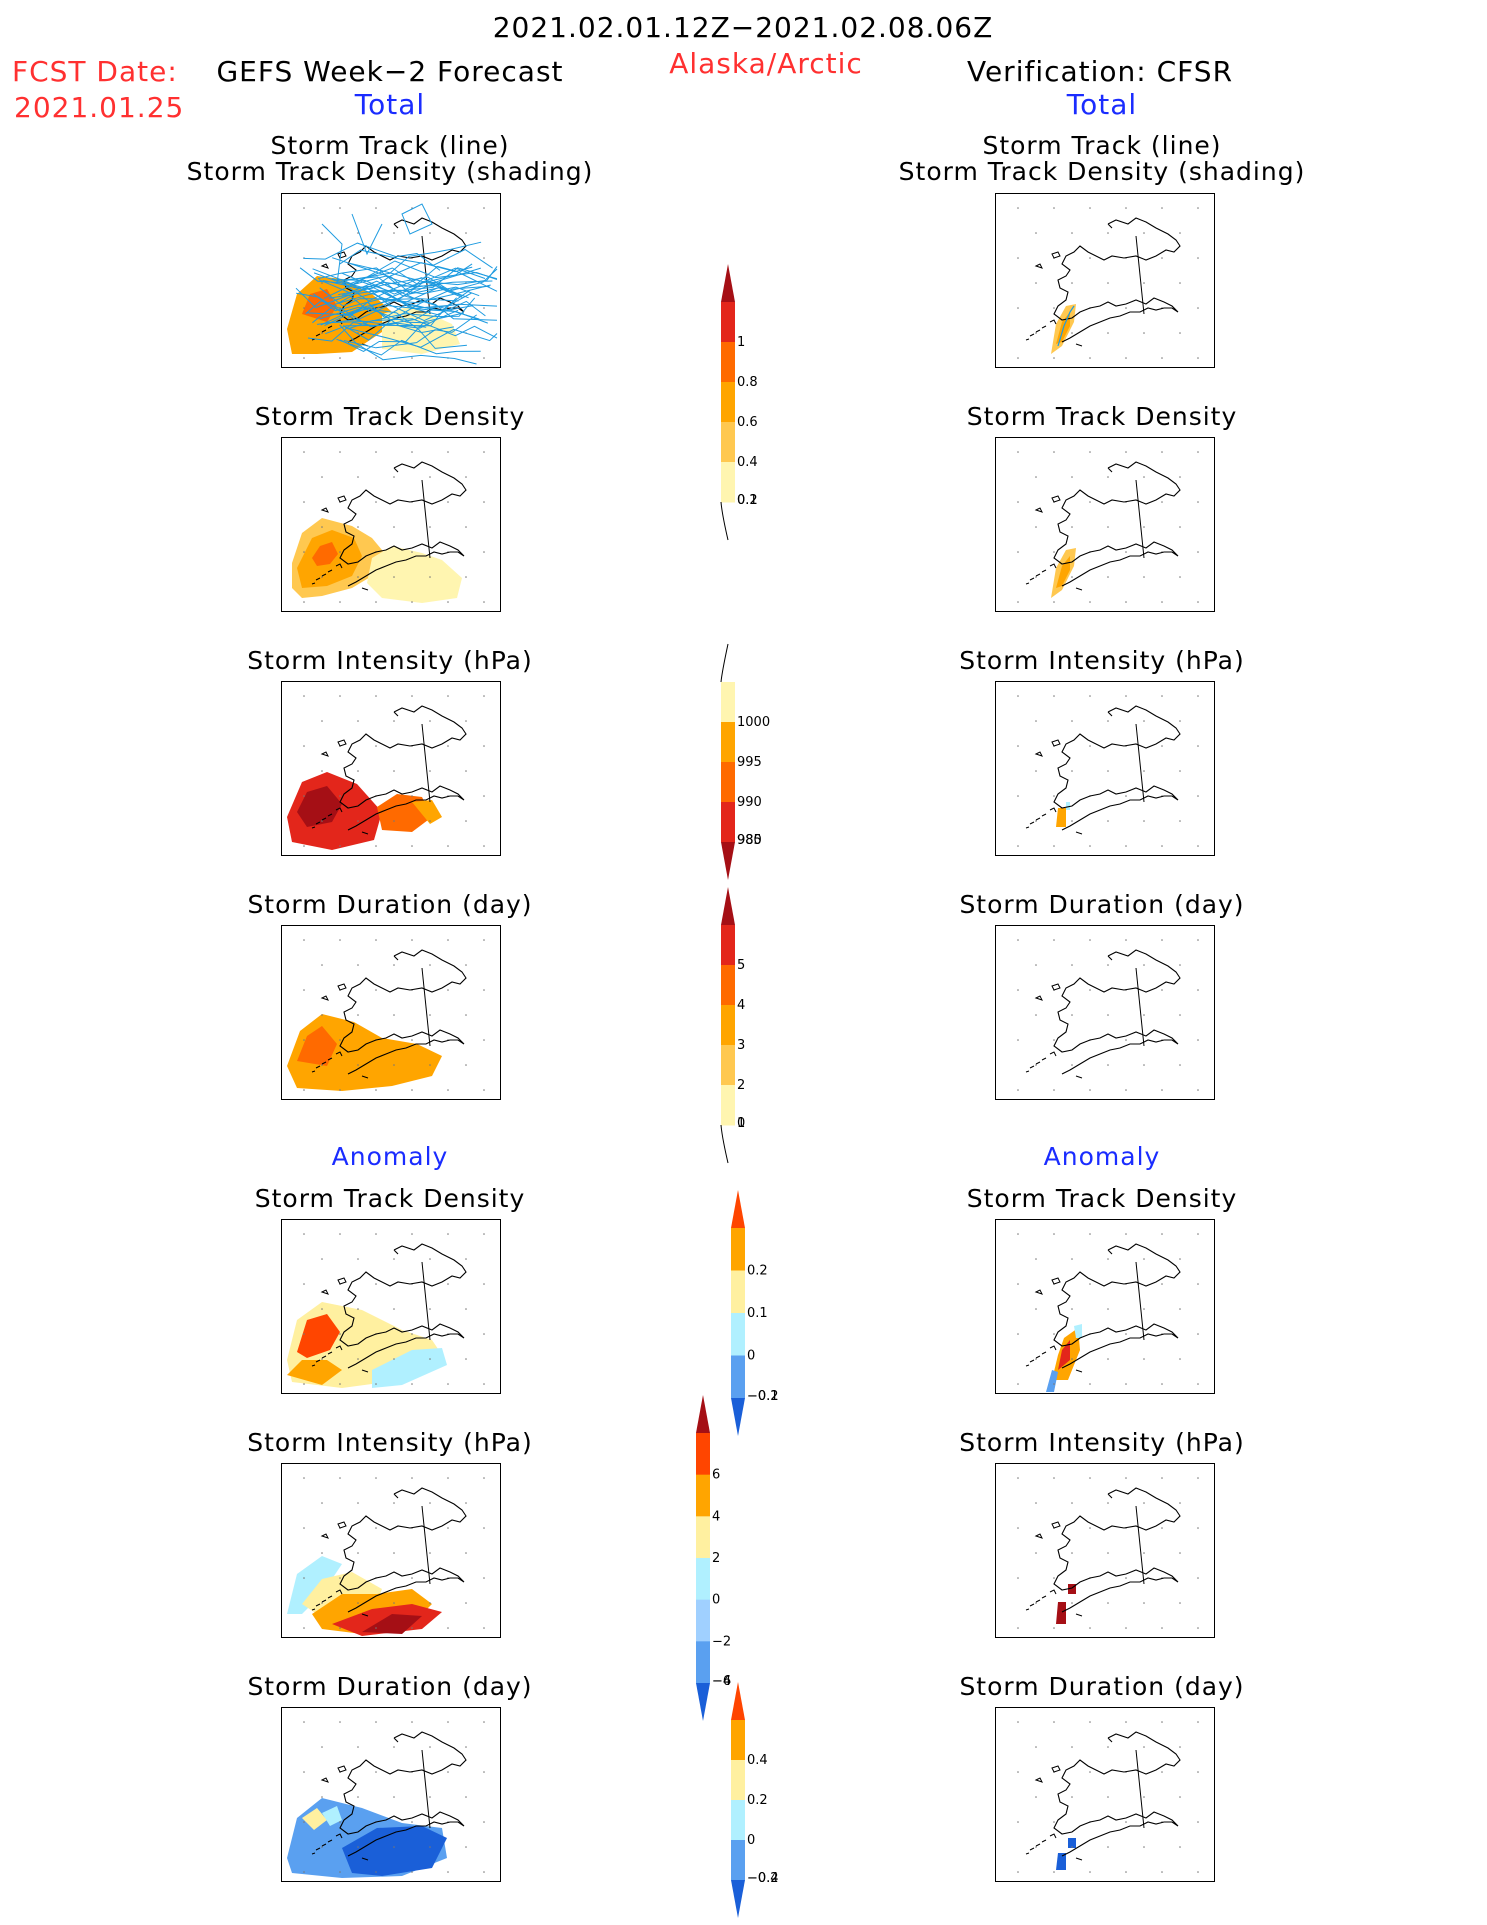  I want to click on forecast-period: 2021.02.01.12Z−2021.02.08.06Z, so click(743, 27).